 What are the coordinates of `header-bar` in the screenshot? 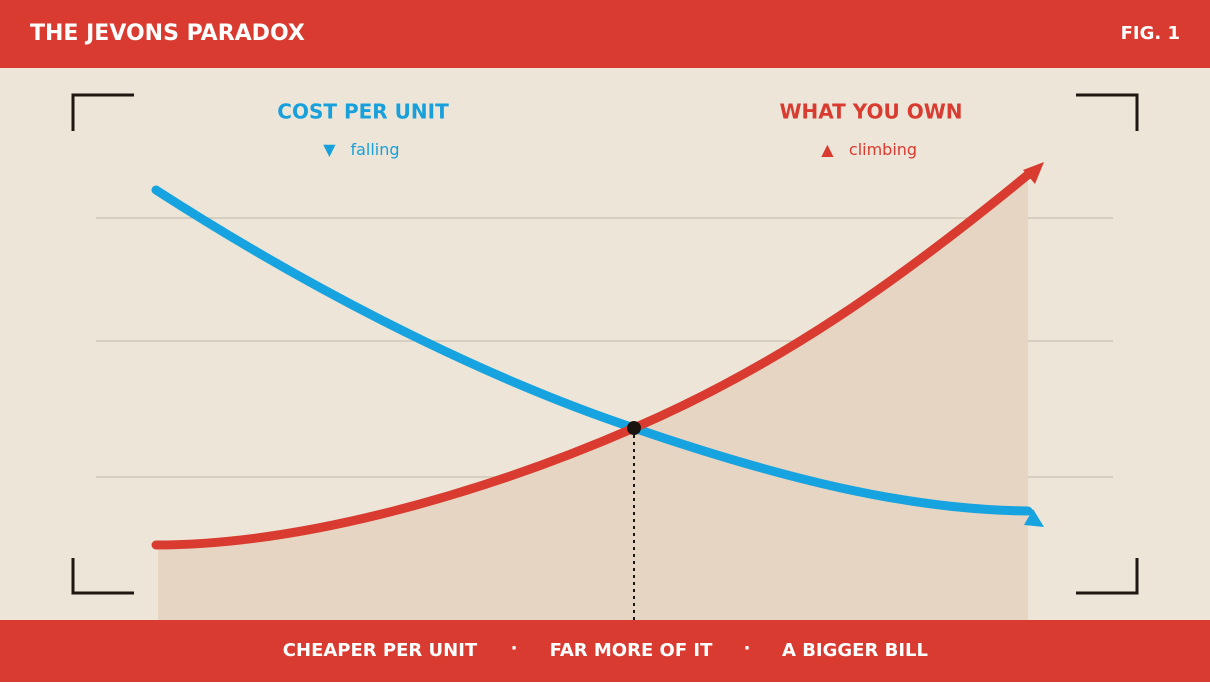 It's located at (605, 34).